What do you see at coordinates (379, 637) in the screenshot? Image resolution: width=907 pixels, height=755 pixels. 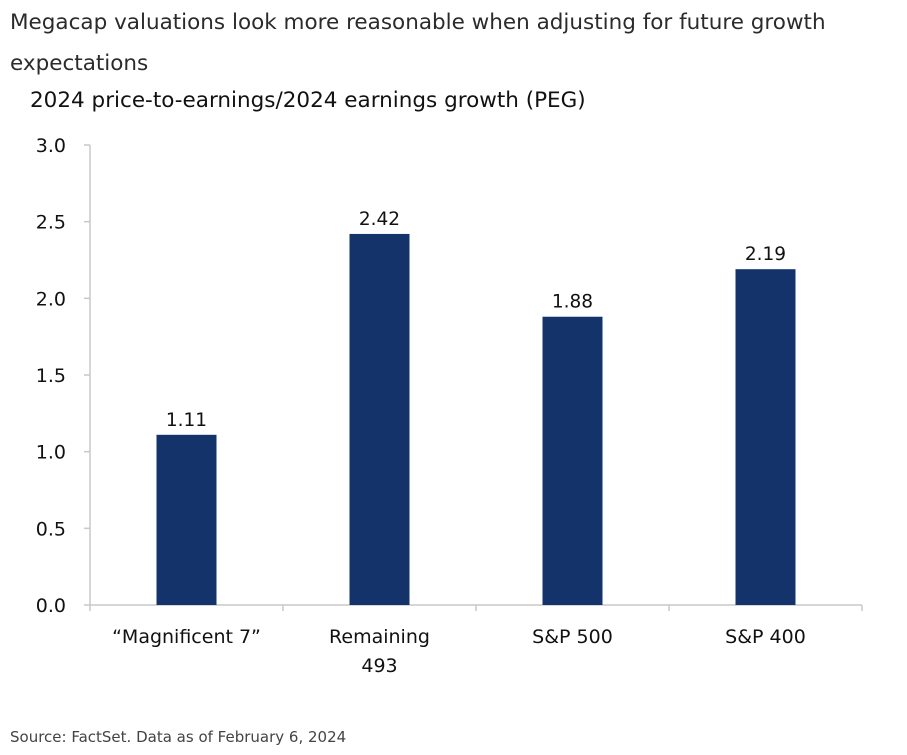 I see `x-tick-label: Remaining` at bounding box center [379, 637].